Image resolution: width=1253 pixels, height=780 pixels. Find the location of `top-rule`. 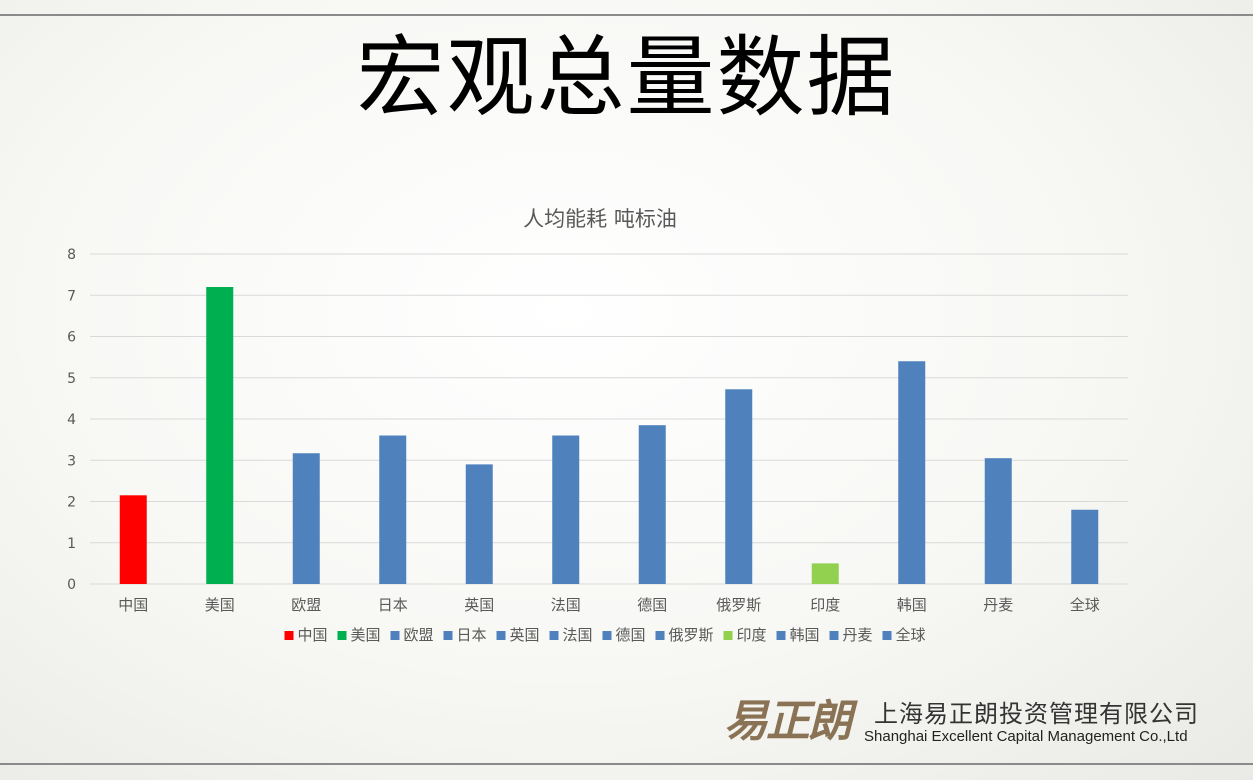

top-rule is located at coordinates (626, 15).